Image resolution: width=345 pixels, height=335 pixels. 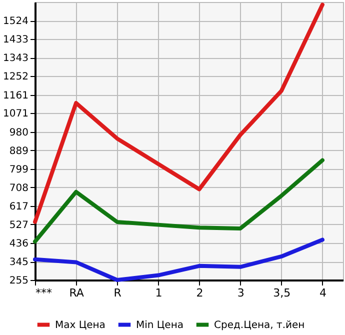 I want to click on legend-label: Сред.Цена, т.йен, so click(x=259, y=325).